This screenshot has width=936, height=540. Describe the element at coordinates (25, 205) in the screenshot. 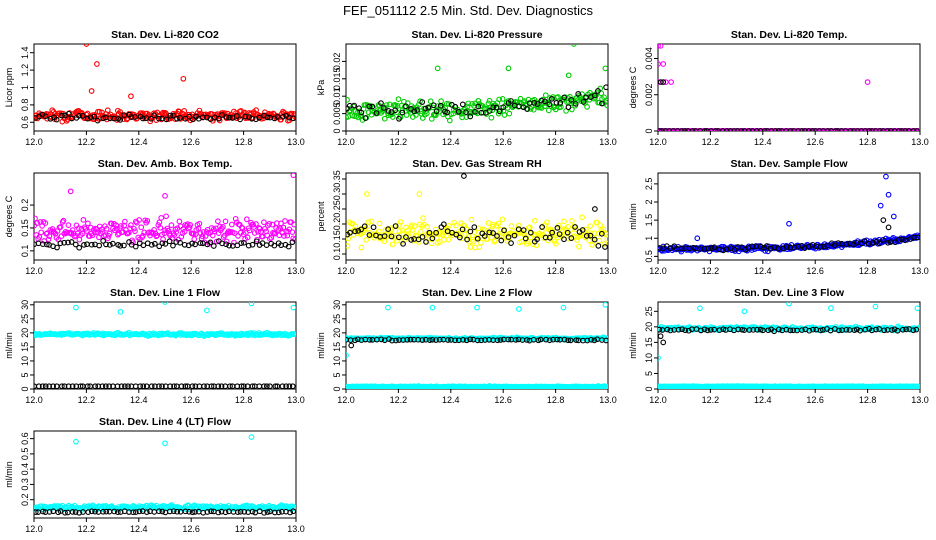

I see `y-tick-label: 0.2` at that location.